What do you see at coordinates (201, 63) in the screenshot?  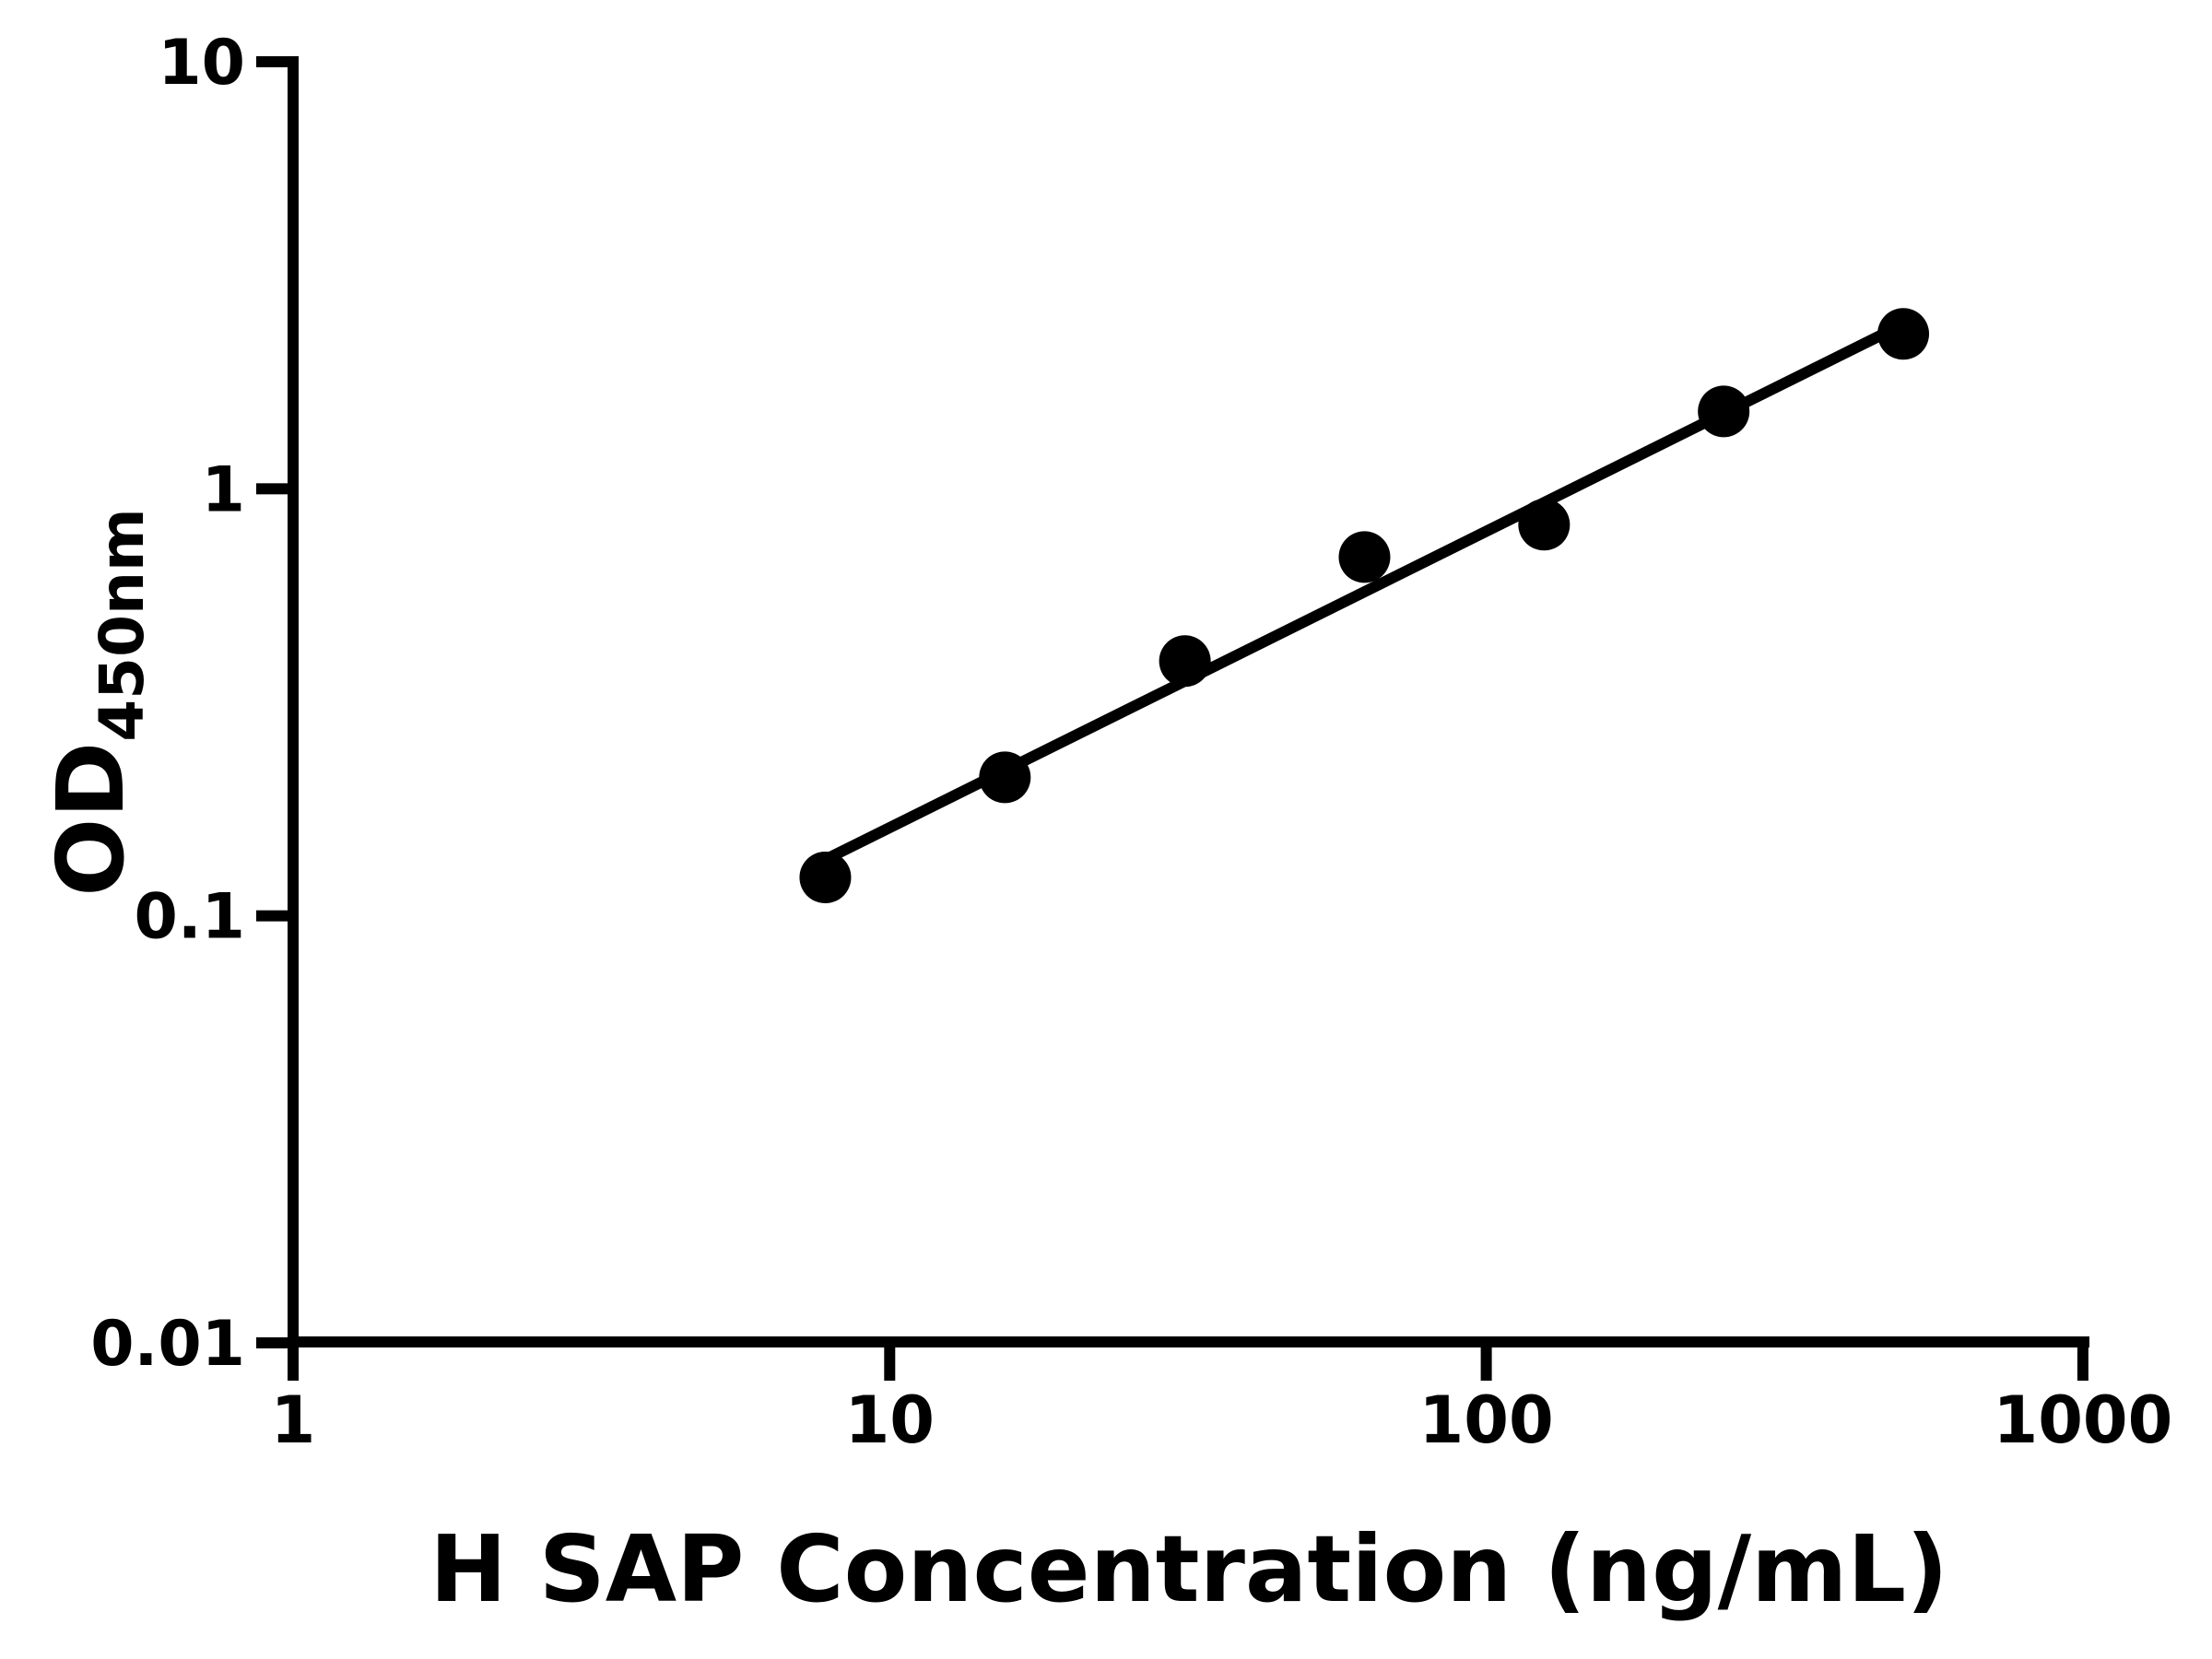 I see `y-tick-label: 10` at bounding box center [201, 63].